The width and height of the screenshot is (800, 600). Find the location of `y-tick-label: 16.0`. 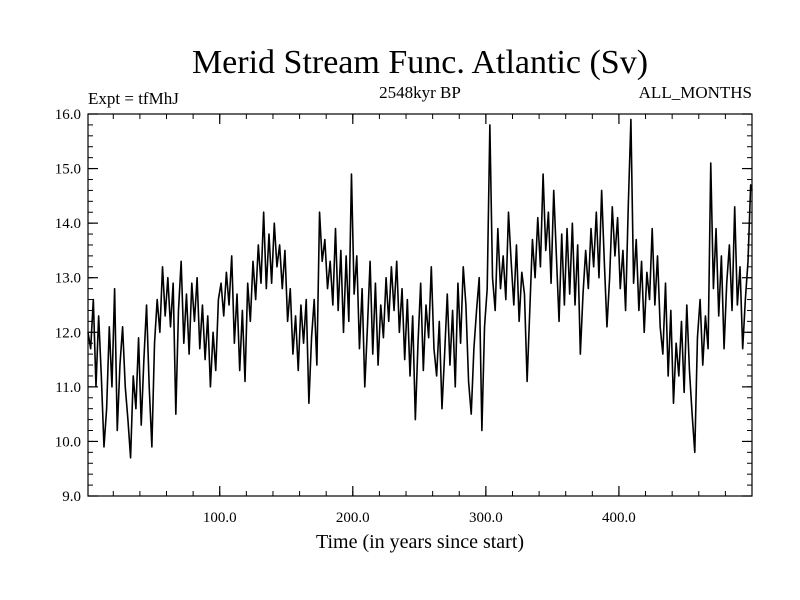

y-tick-label: 16.0 is located at coordinates (68, 115).